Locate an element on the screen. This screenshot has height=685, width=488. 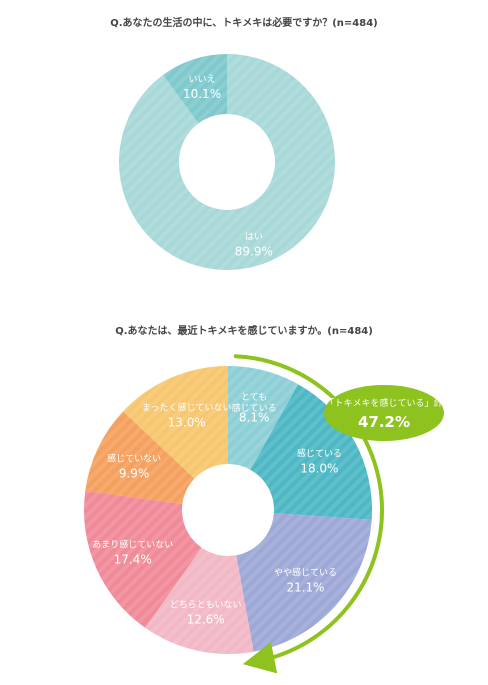
chart-2-slice-3-texture is located at coordinates (199, 600).